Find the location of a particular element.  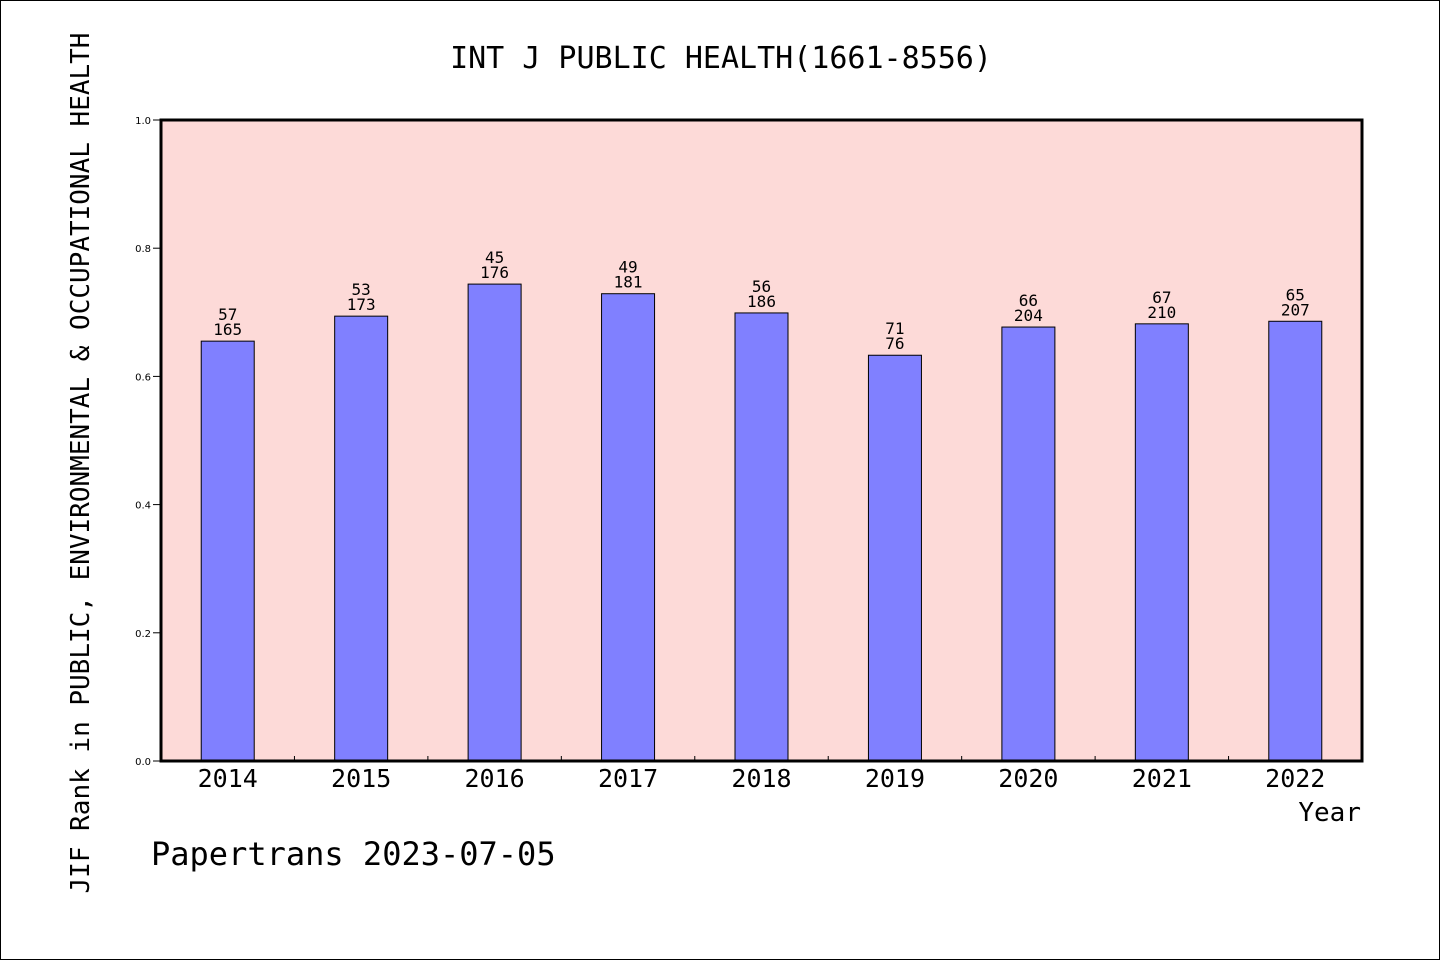

rank-label: 45 is located at coordinates (494, 257).